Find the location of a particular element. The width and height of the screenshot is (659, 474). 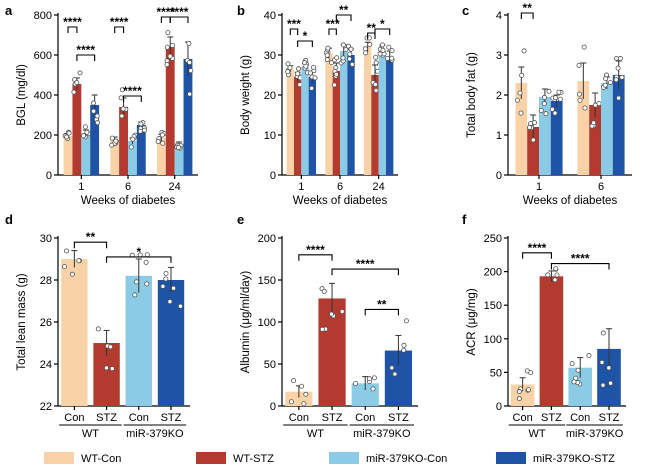

y-axis-title: Body weight (g) is located at coordinates (246, 95).